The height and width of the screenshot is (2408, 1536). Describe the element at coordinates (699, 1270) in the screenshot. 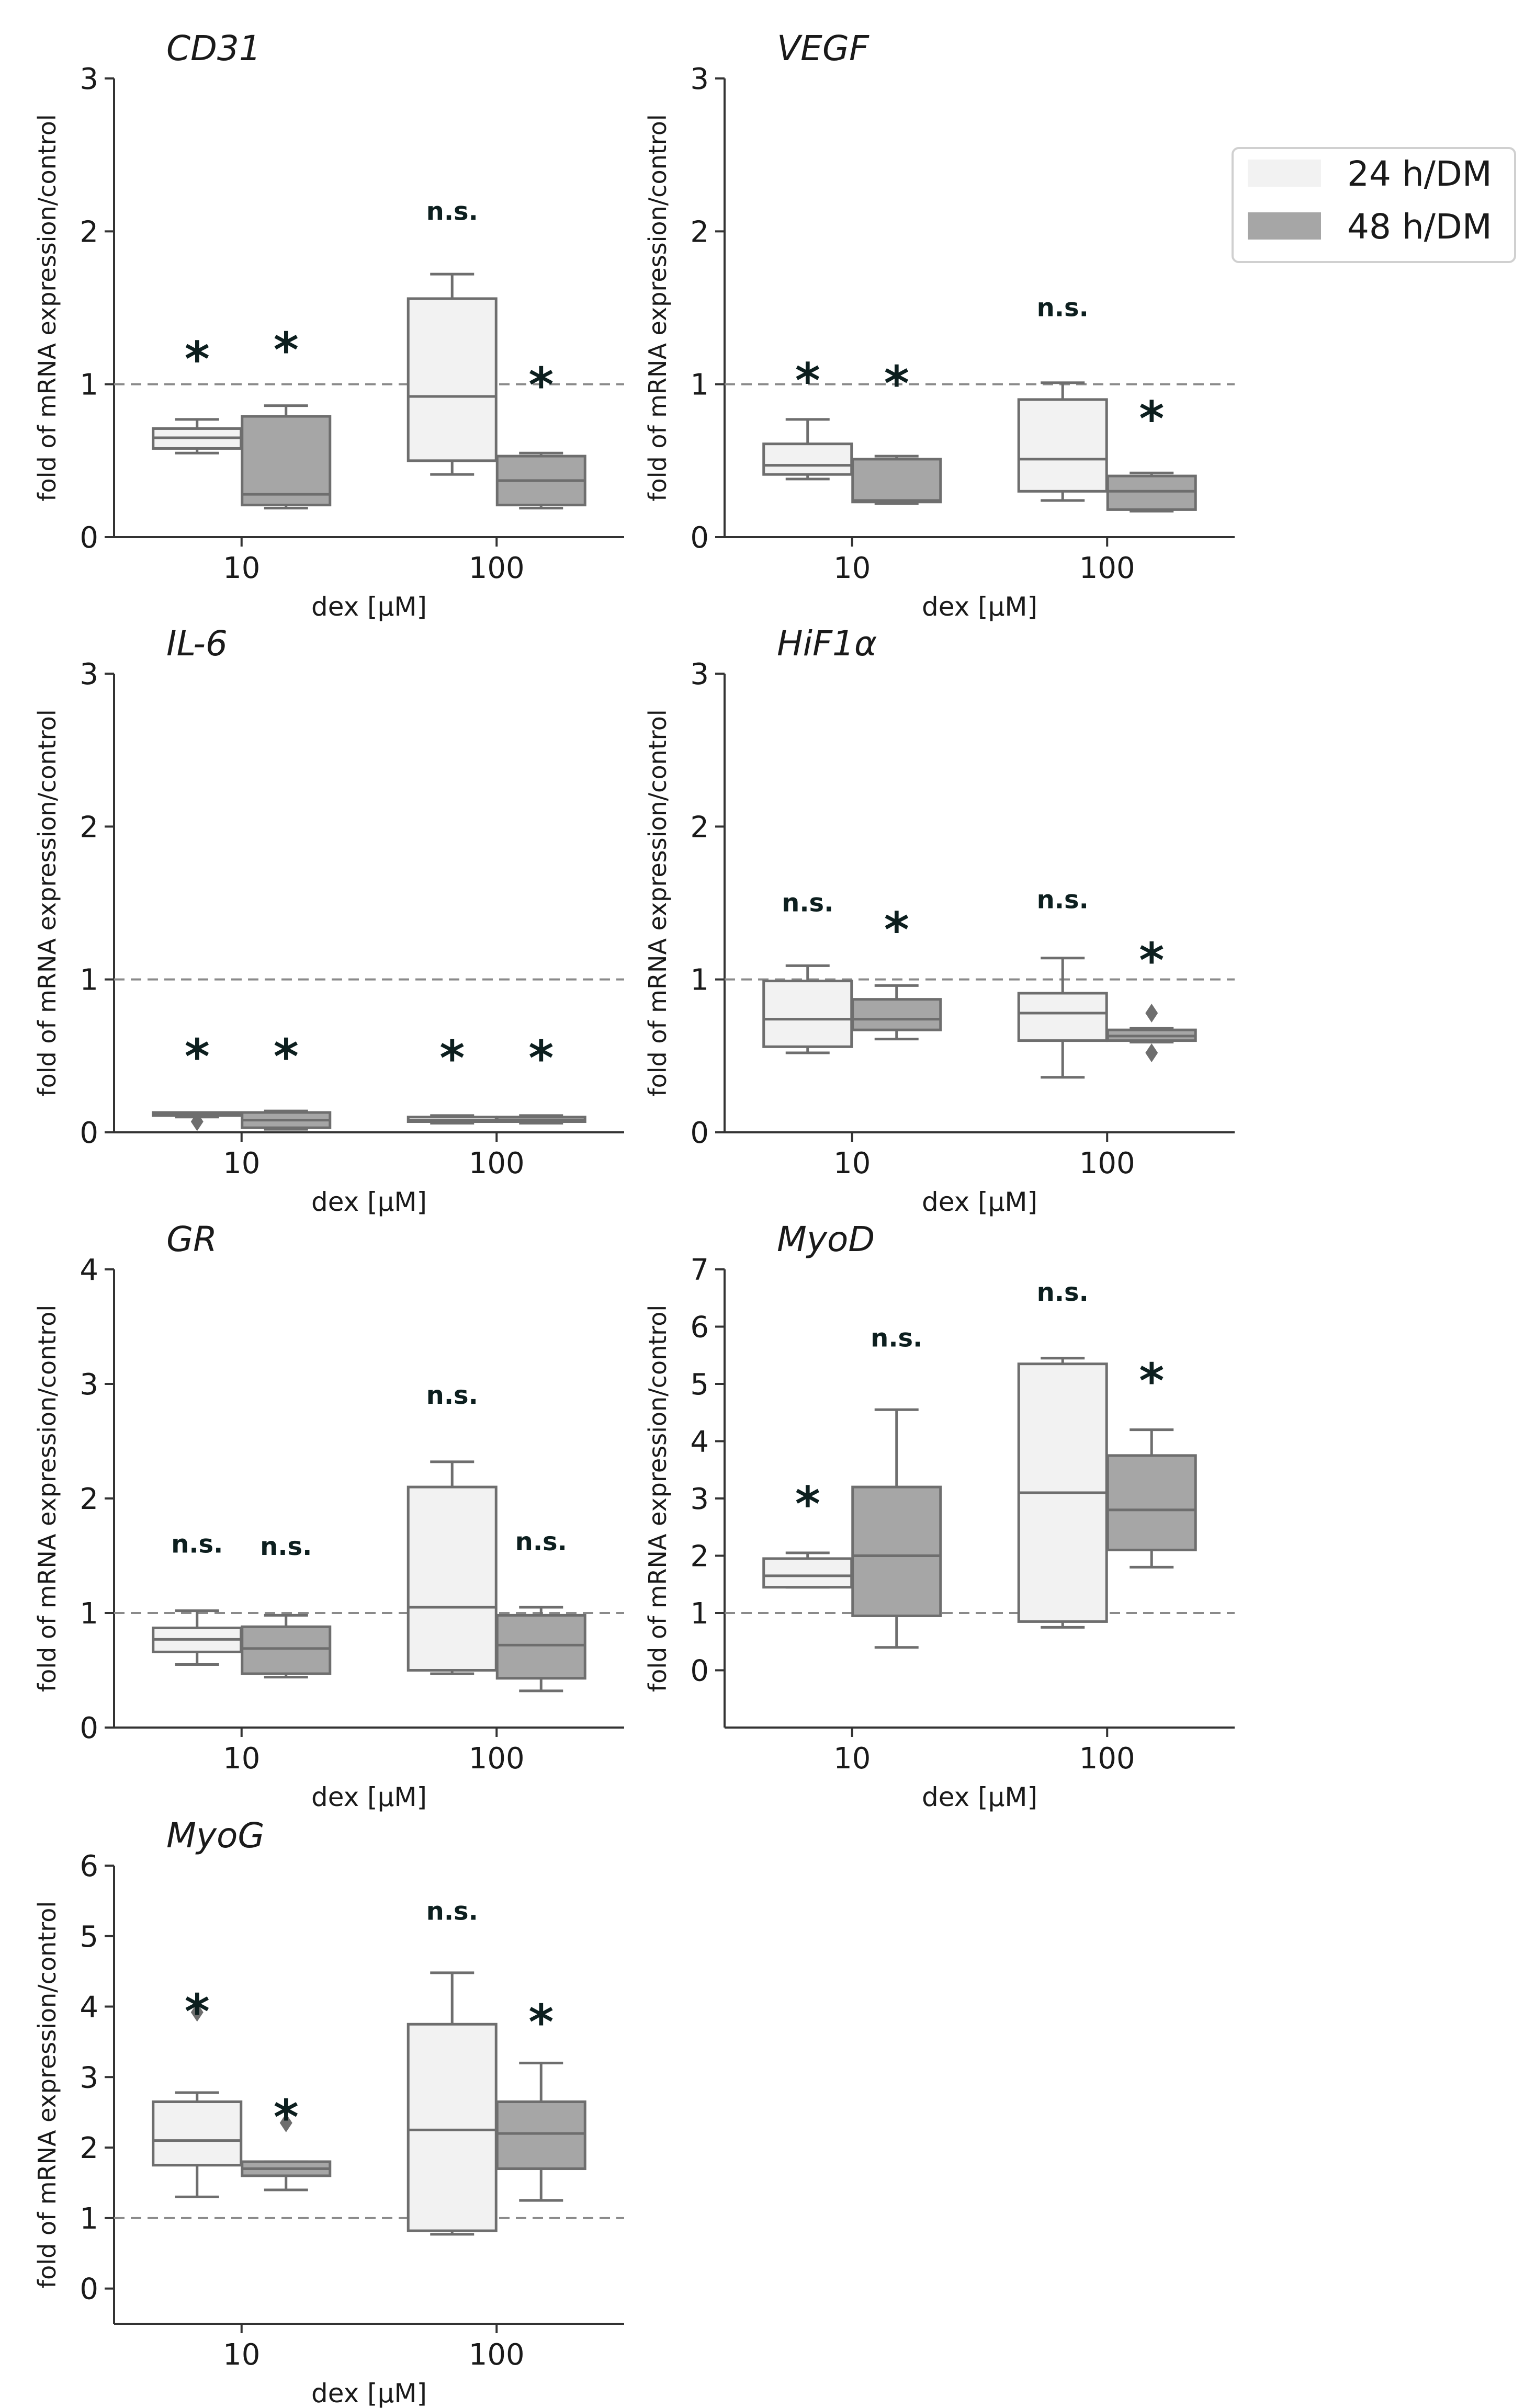

I see `y-tick-label: 7` at that location.